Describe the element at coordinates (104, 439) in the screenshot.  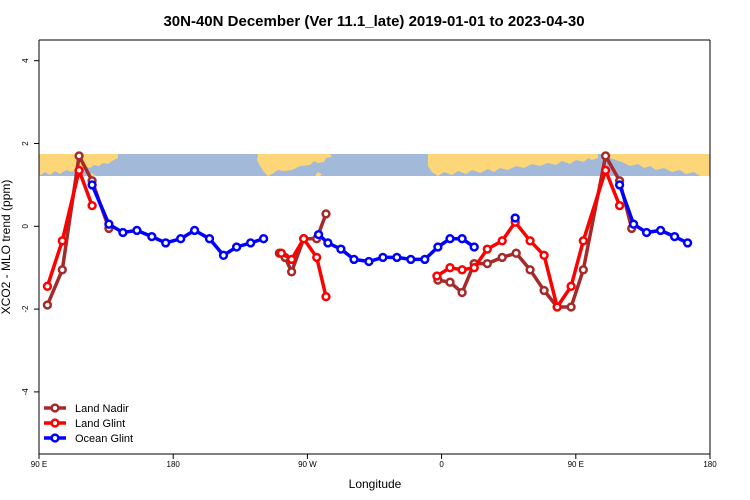
I see `legend-label: Ocean Glint` at that location.